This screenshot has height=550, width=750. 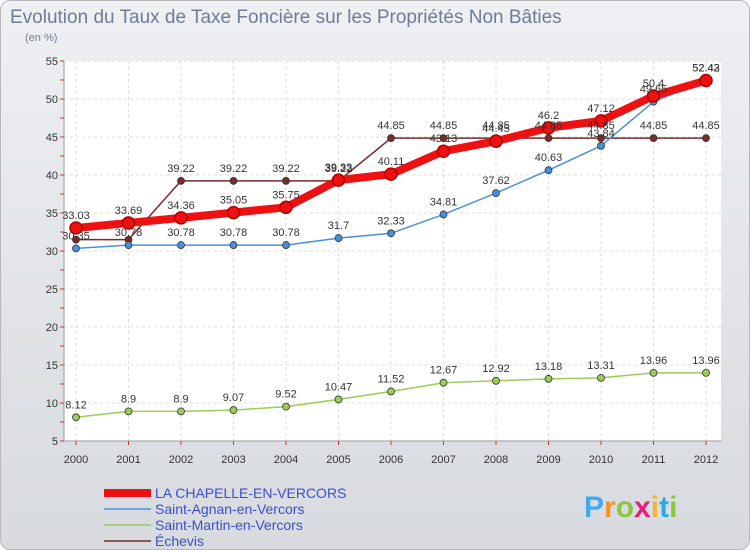 What do you see at coordinates (338, 460) in the screenshot?
I see `x-tick-label: 2005` at bounding box center [338, 460].